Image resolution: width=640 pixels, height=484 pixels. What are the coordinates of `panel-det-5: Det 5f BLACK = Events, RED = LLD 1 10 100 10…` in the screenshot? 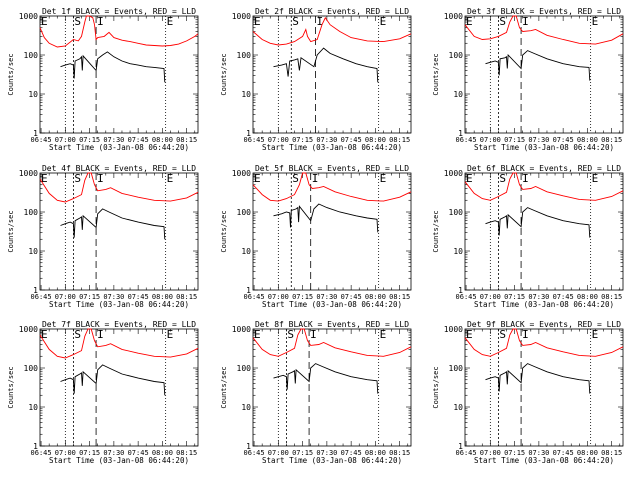 It's located at (316, 236).